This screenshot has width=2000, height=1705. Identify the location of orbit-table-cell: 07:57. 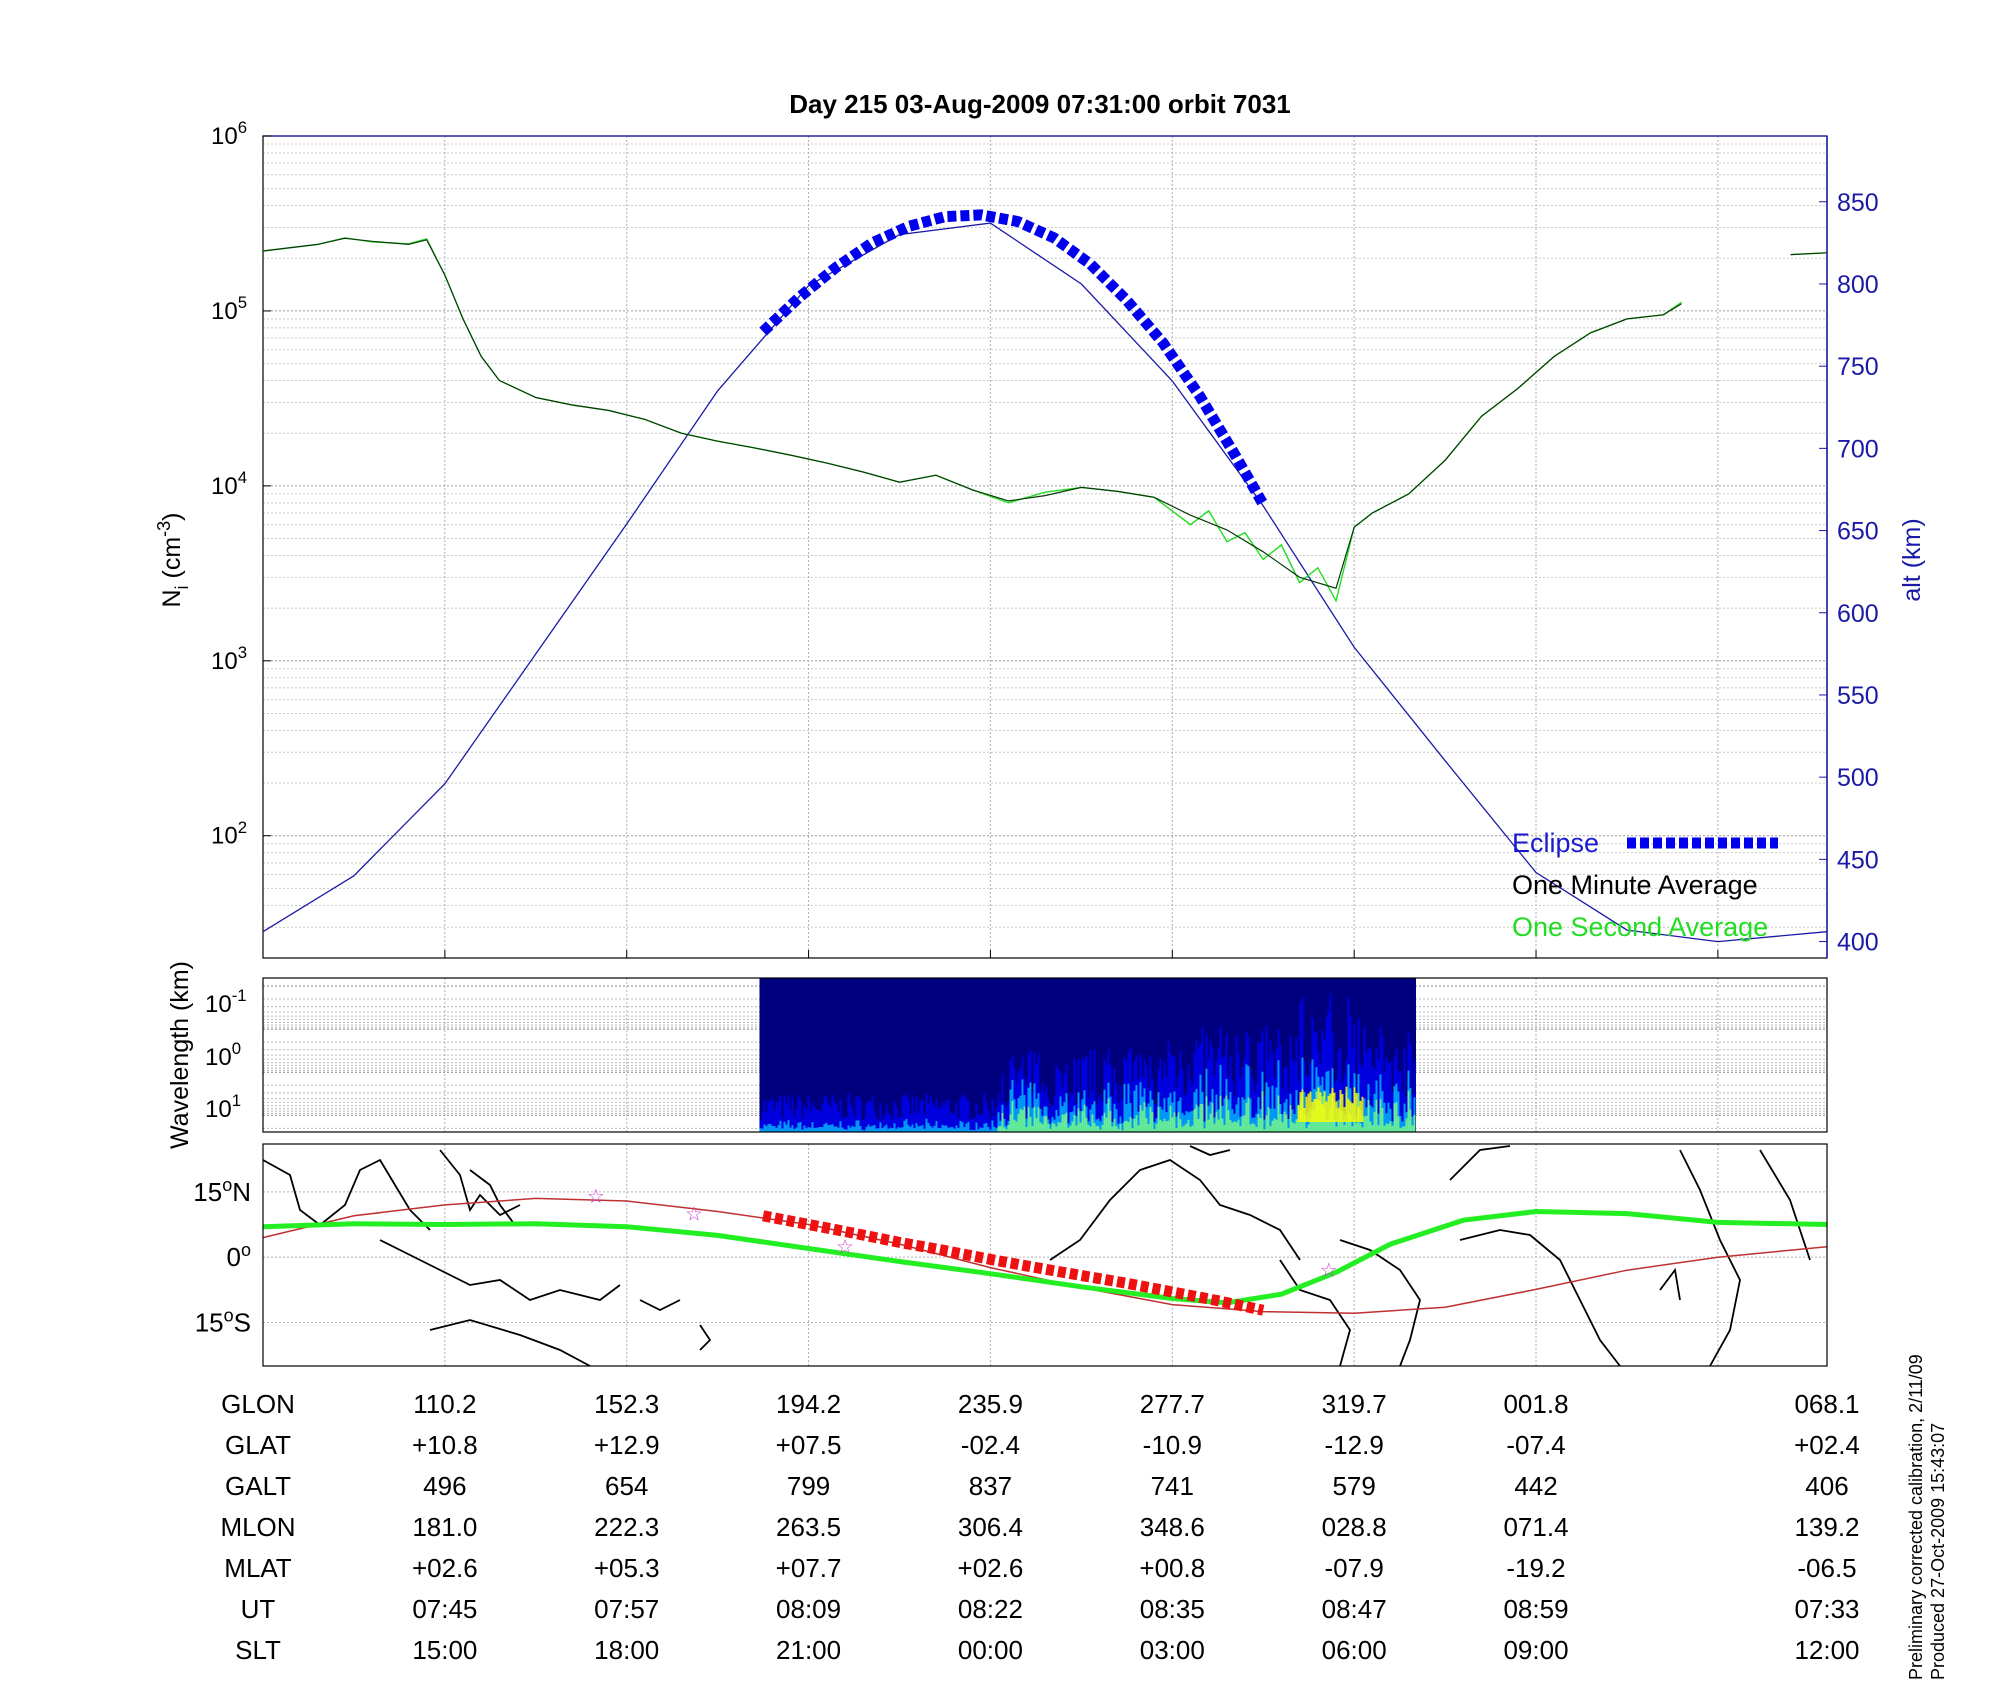
(626, 1609).